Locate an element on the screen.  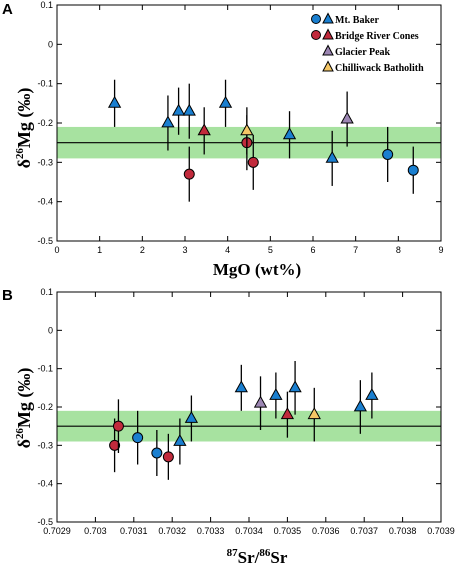
panel-b-x-axis-label: 87Sr/86Sr is located at coordinates (257, 557).